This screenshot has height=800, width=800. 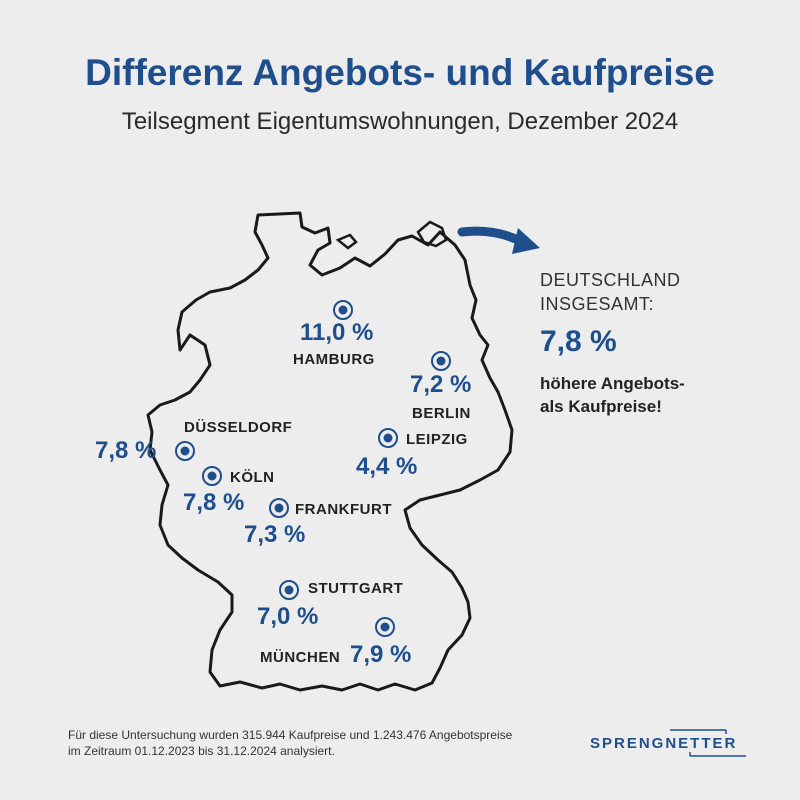 I want to click on marker-leipzig, so click(x=388, y=438).